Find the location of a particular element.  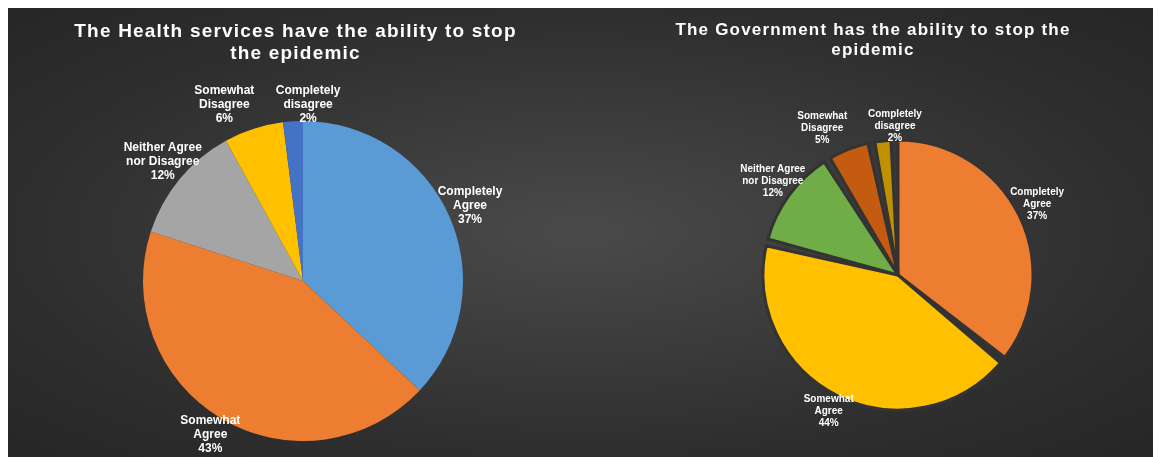

chart-title: The Government has the ability to stop the epidemic is located at coordinates (873, 40).